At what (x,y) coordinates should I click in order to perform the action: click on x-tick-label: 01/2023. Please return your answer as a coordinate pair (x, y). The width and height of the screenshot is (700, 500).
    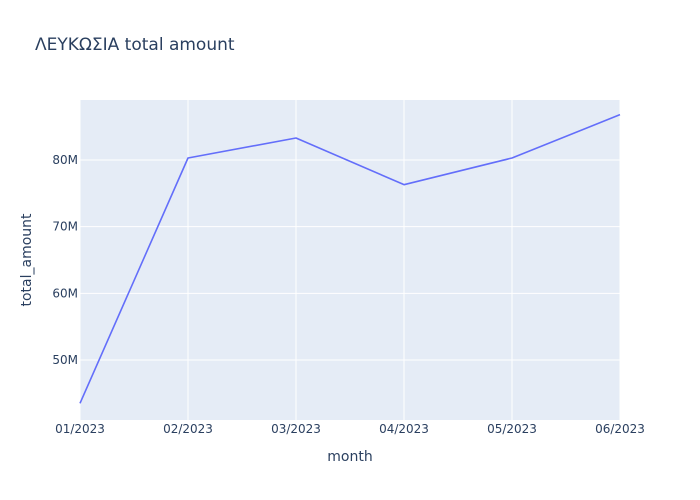
    Looking at the image, I should click on (80, 429).